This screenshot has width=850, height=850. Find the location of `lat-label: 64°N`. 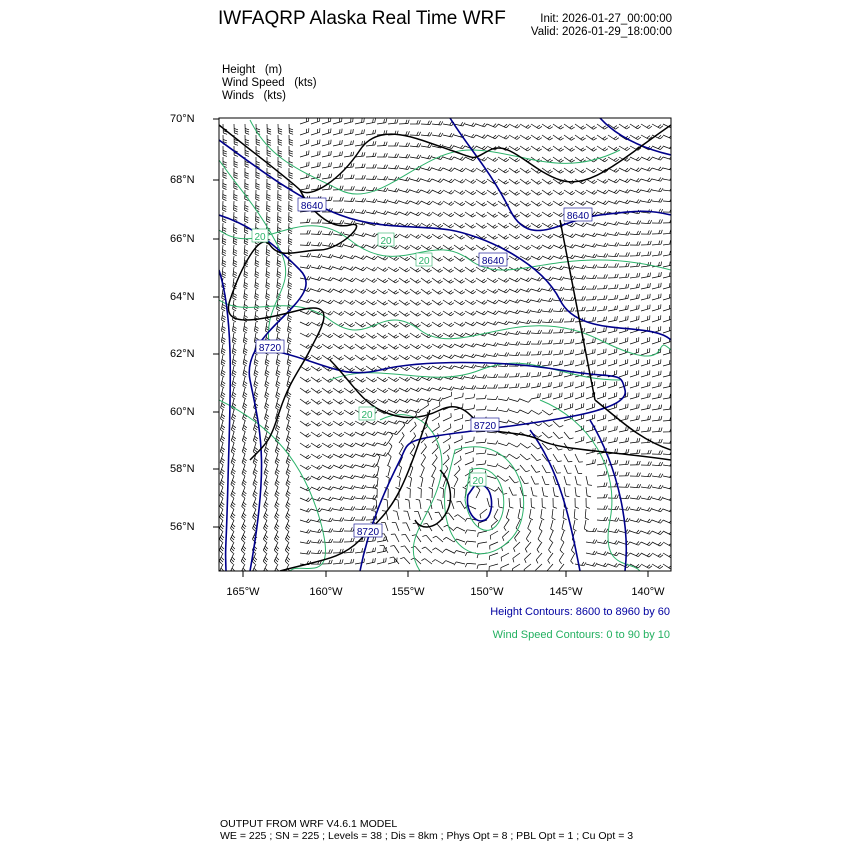

lat-label: 64°N is located at coordinates (182, 297).